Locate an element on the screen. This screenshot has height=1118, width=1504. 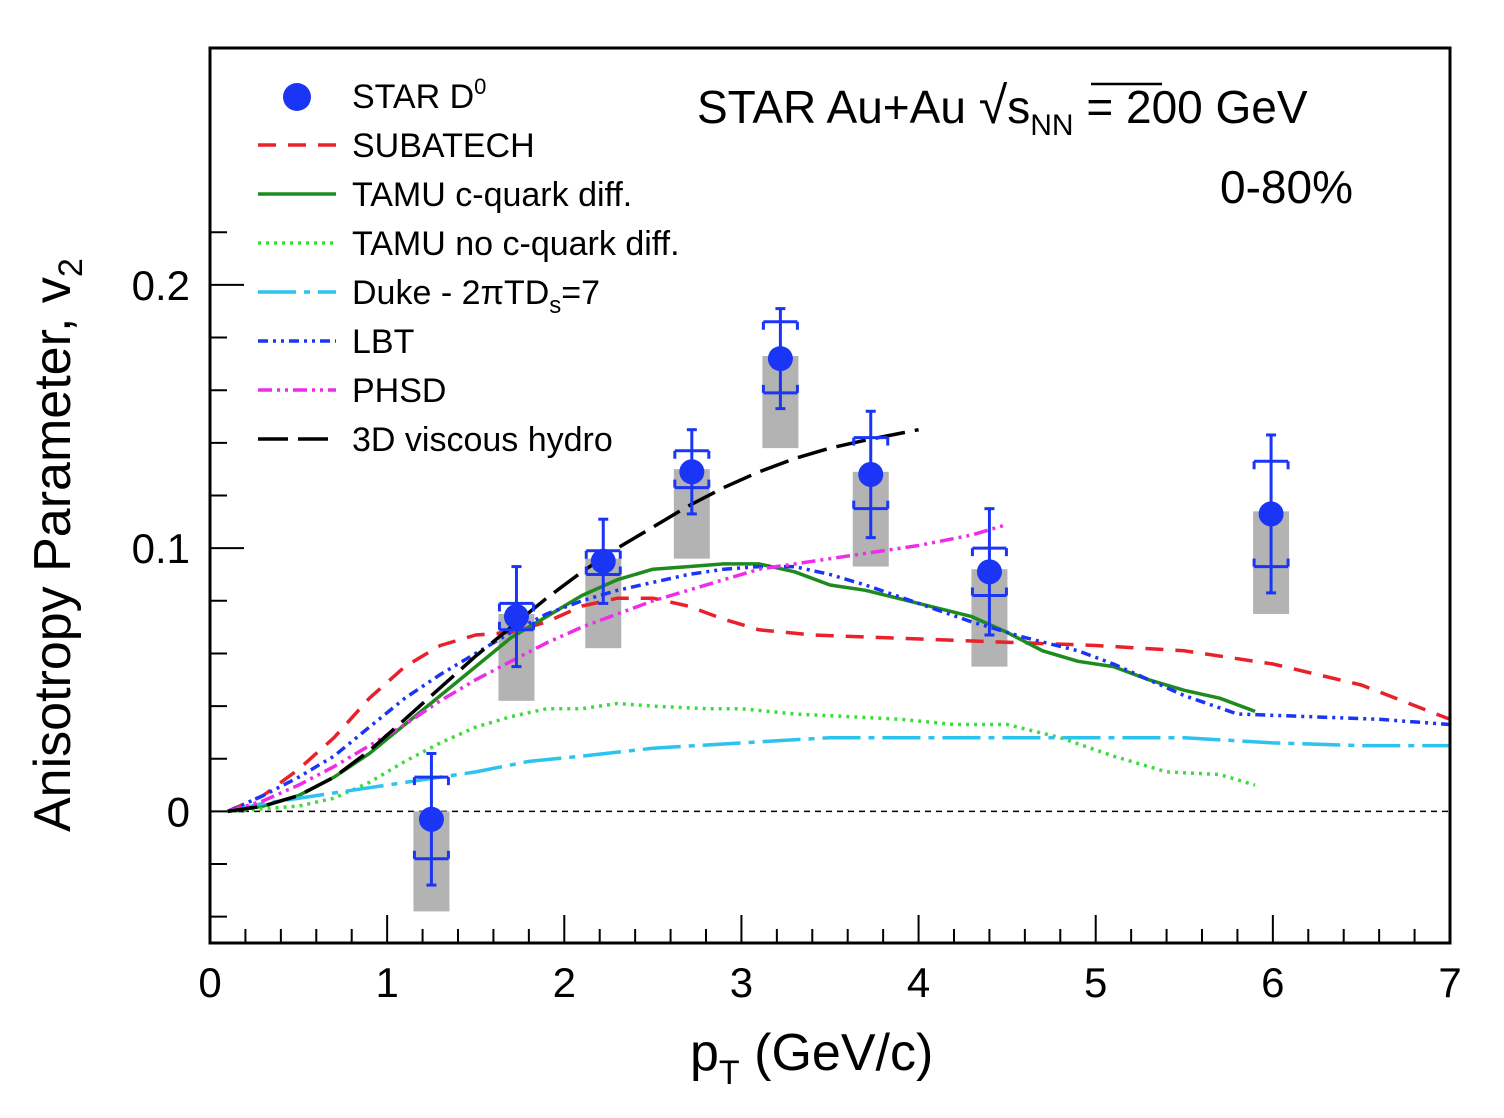
y-tick-label: 0 is located at coordinates (178, 811).